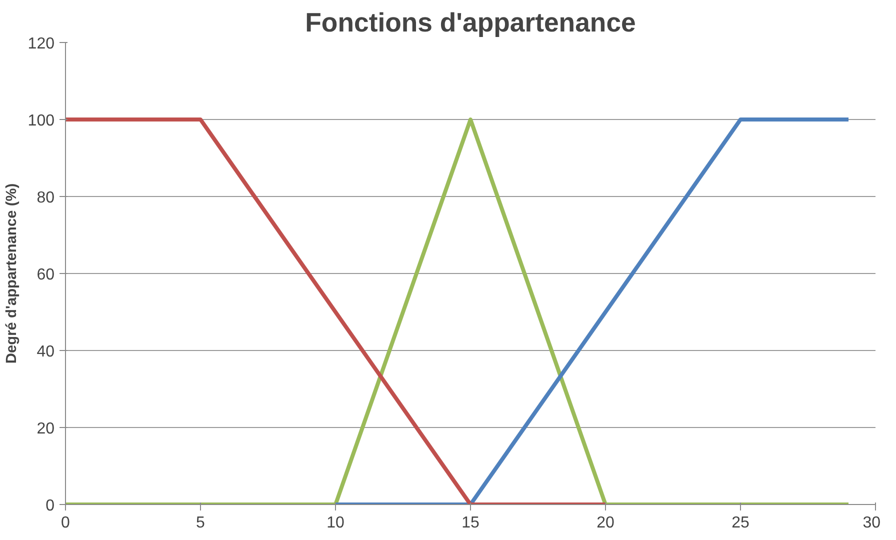  I want to click on y-tick-label: 100, so click(41, 121).